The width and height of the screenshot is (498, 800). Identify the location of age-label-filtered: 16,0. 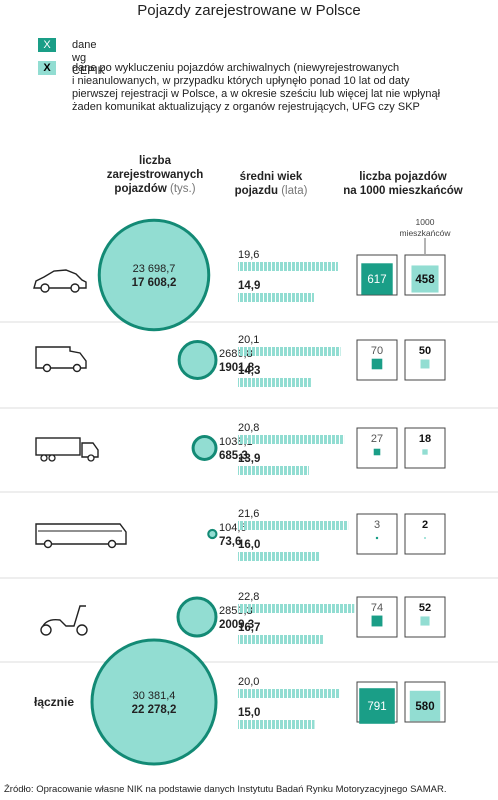
(249, 545).